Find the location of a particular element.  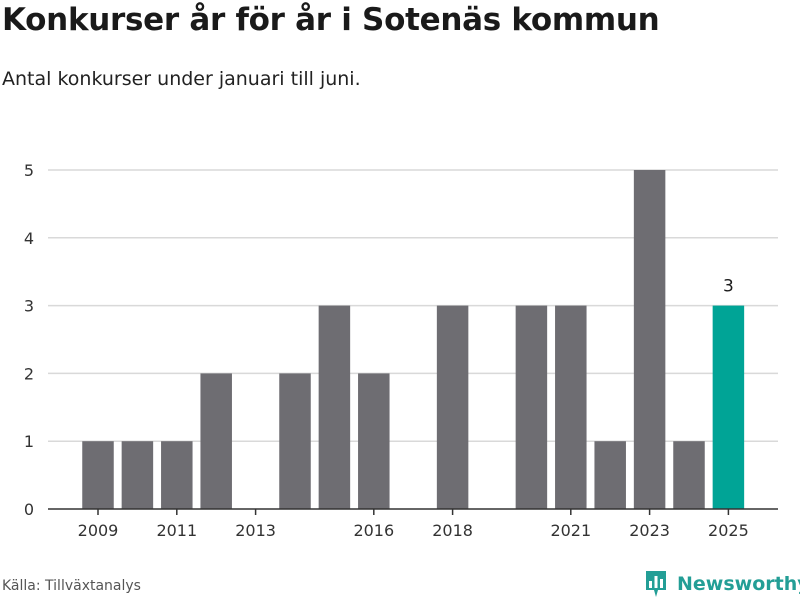

y-axis-ticks: 0 1 2 3 4 5 is located at coordinates (29, 340).